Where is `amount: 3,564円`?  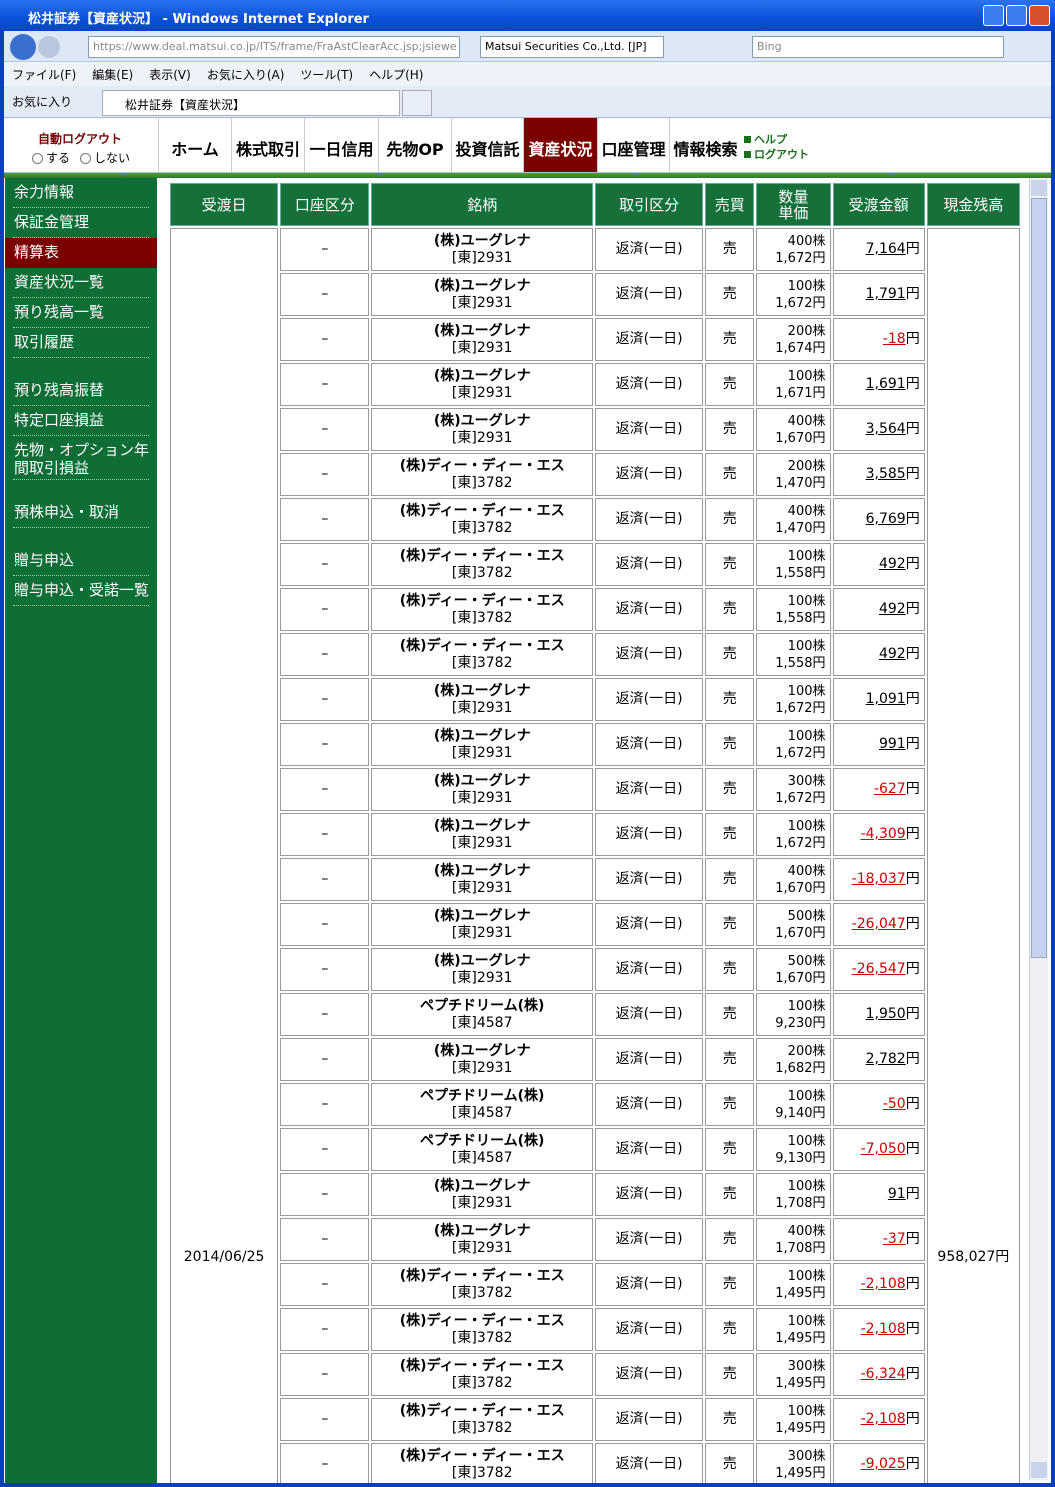 amount: 3,564円 is located at coordinates (878, 429).